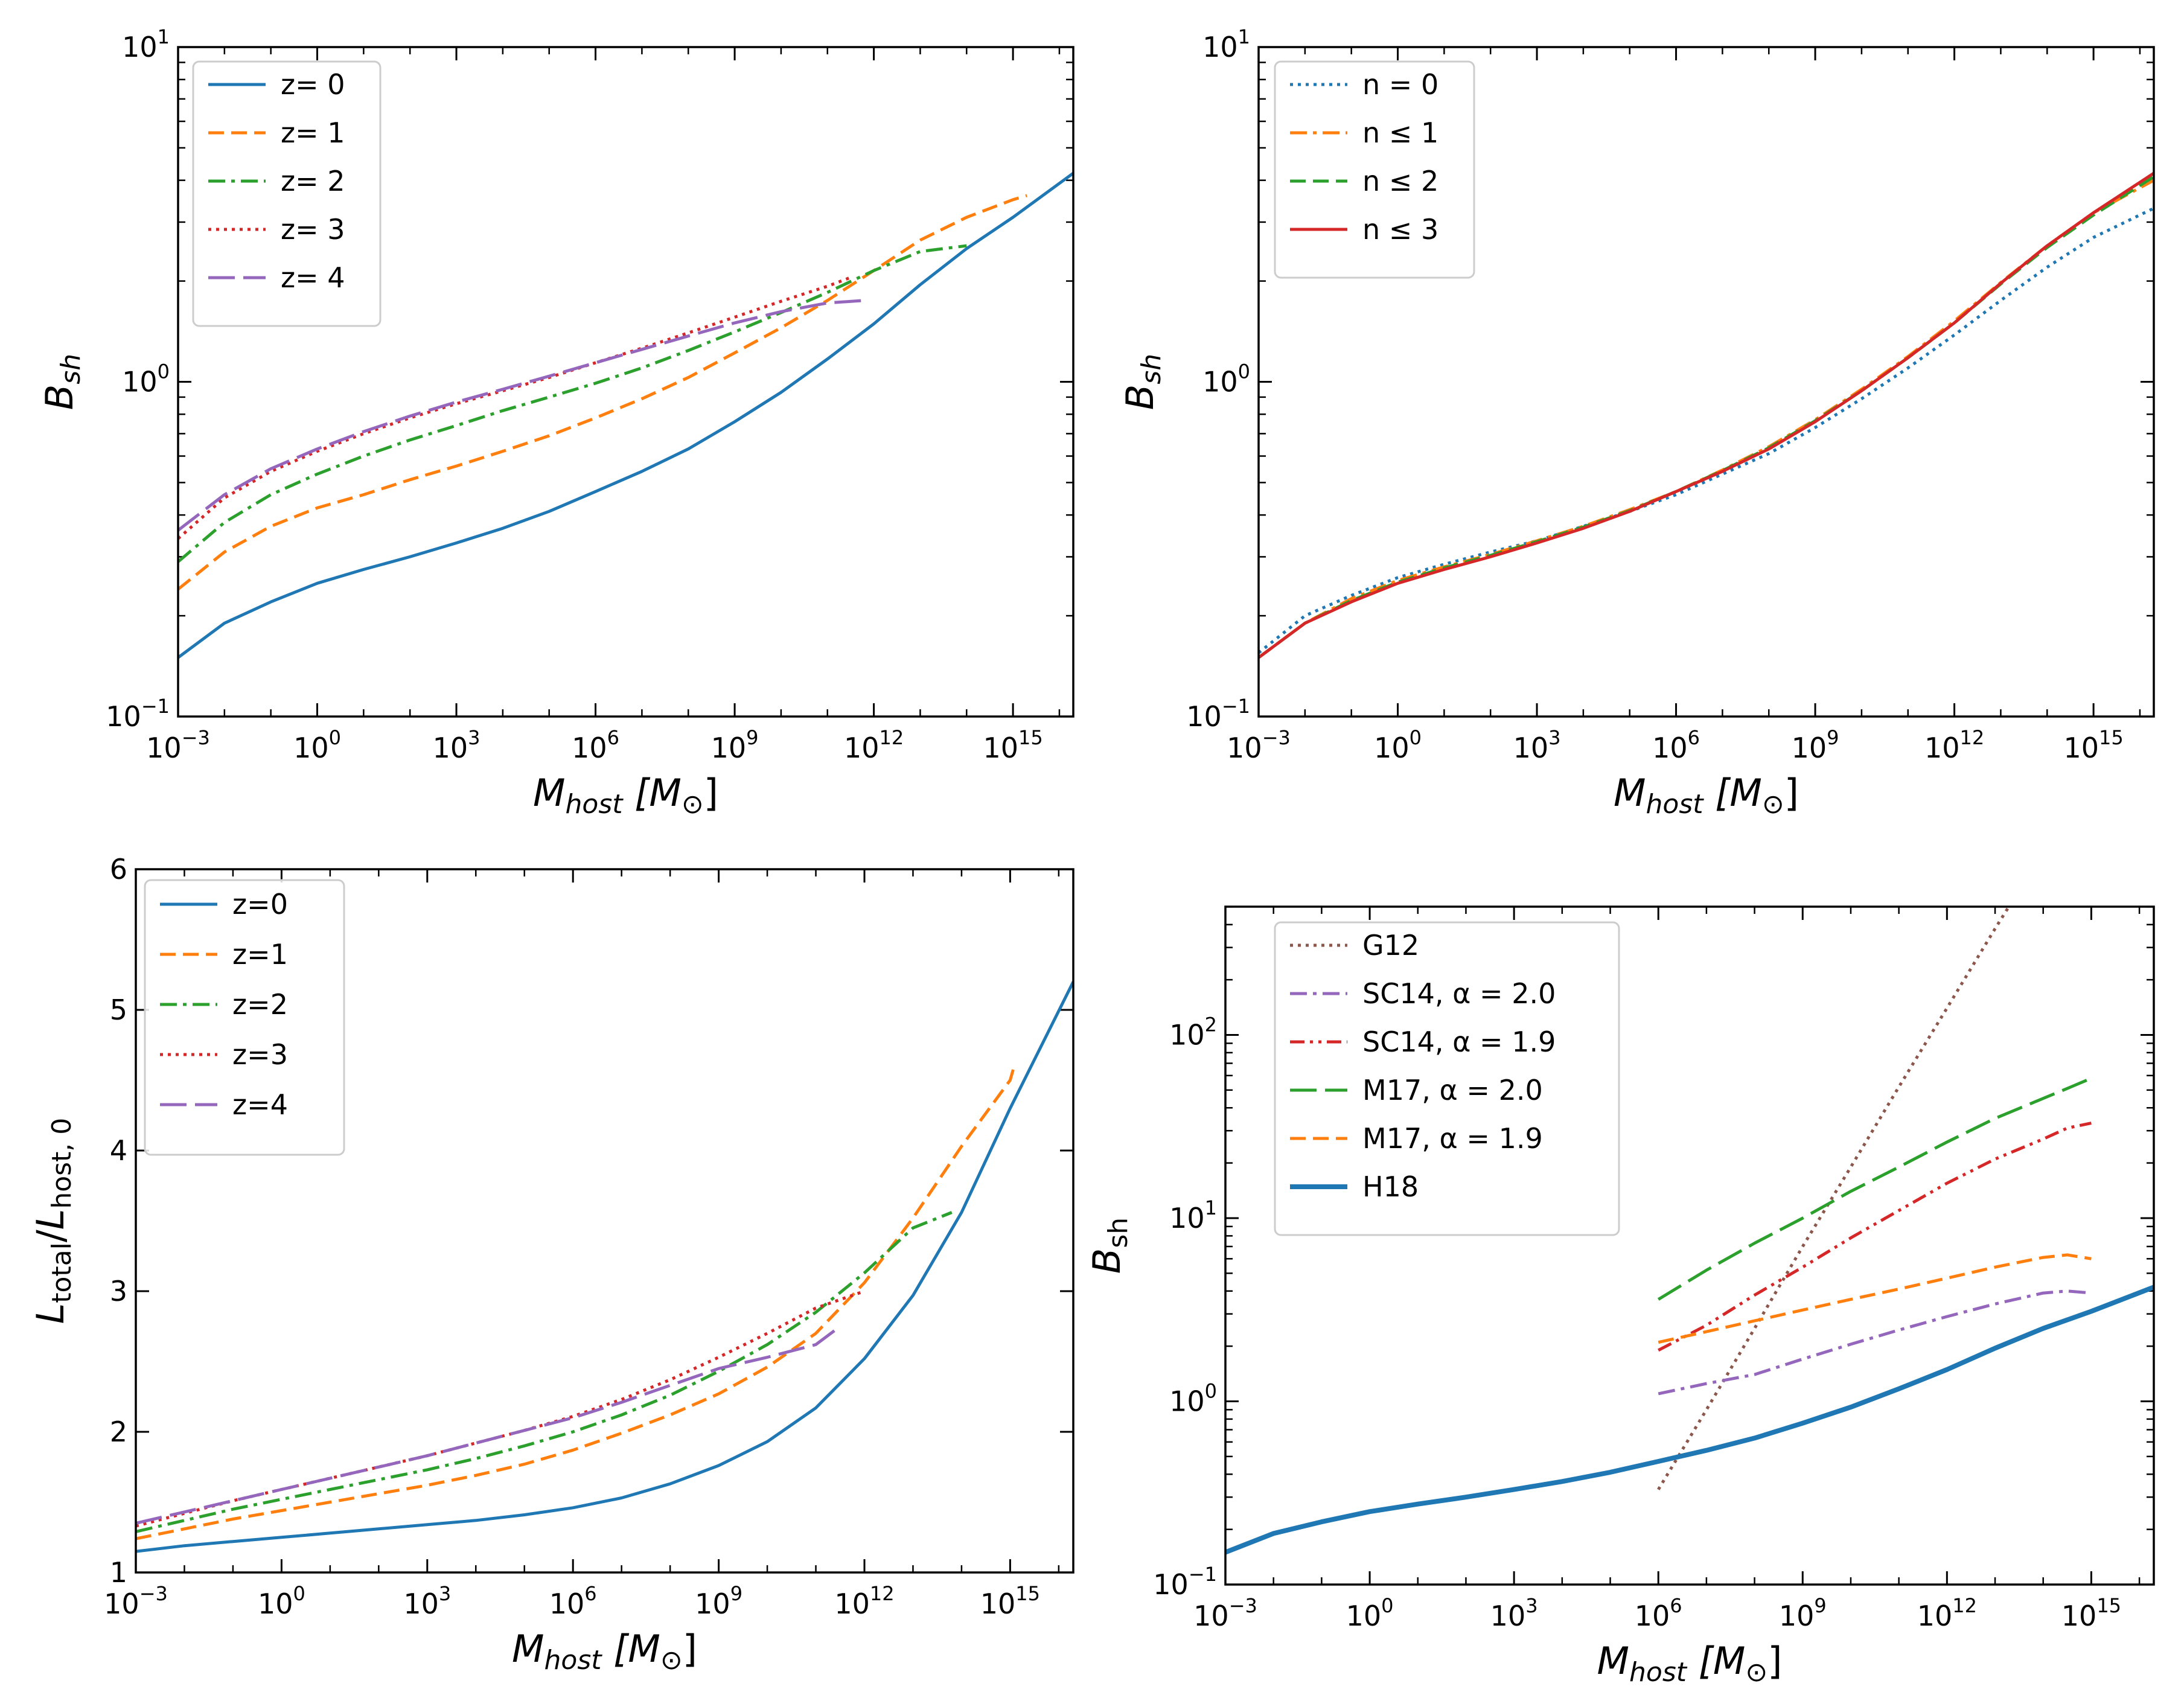  What do you see at coordinates (53, 1221) in the screenshot?
I see `y-axis-label: Ltotal/Lhost, 0` at bounding box center [53, 1221].